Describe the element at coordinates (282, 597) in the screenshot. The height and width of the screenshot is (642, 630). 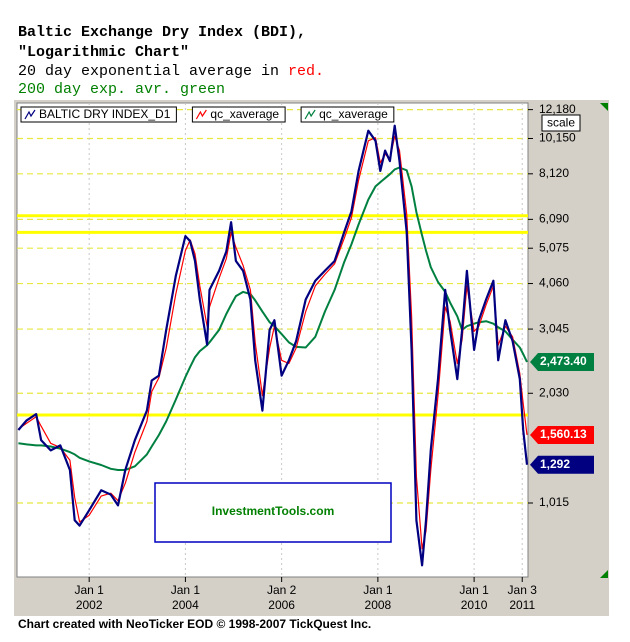
I see `x-tick-label: Jan 2 2006` at that location.